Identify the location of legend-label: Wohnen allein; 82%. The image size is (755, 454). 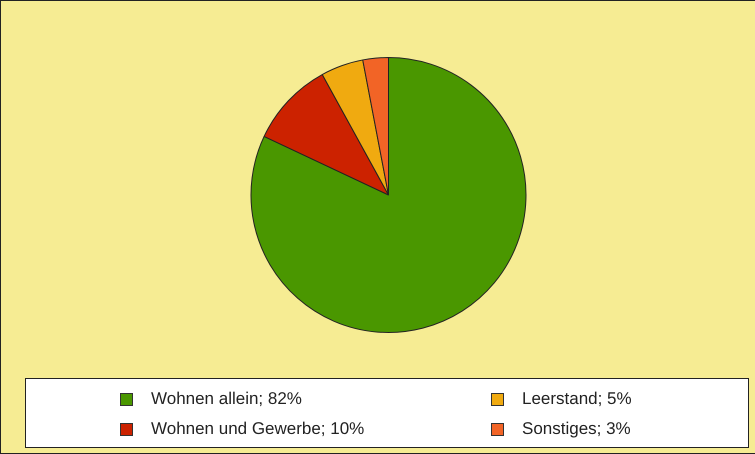
(226, 399).